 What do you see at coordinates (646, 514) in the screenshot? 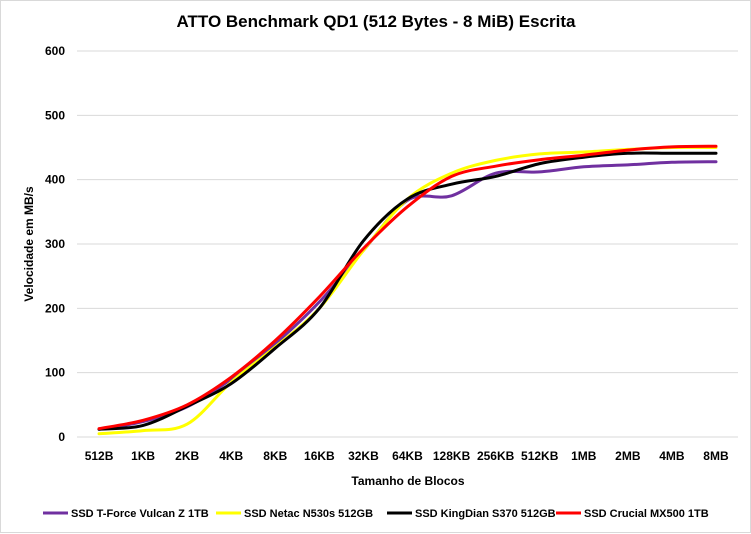
I see `legend-label: SSD Crucial MX500 1TB` at bounding box center [646, 514].